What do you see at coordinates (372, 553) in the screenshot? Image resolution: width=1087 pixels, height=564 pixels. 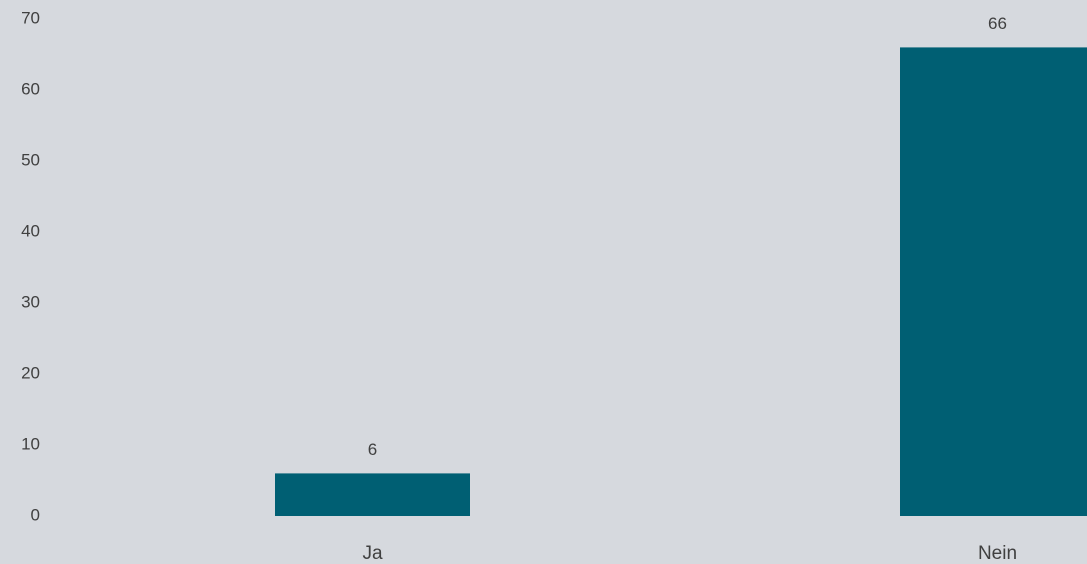 I see `x-tick-label: Ja` at bounding box center [372, 553].